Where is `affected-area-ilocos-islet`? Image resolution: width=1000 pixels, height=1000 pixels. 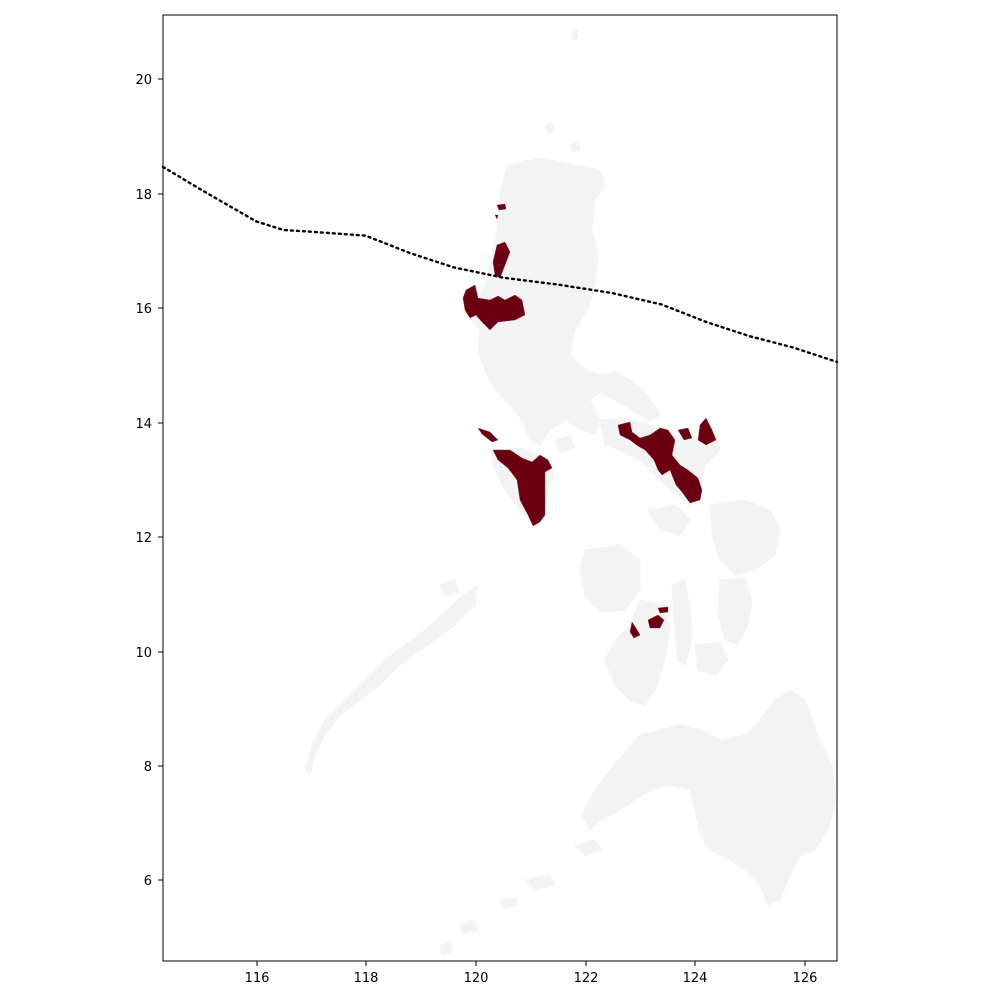
affected-area-ilocos-islet is located at coordinates (500, 211).